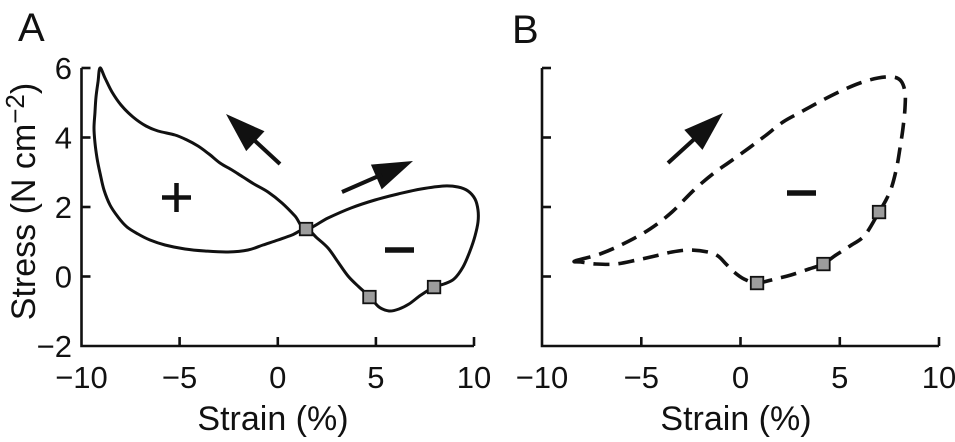 The width and height of the screenshot is (955, 442). I want to click on svg-text: 2, so click(63, 207).